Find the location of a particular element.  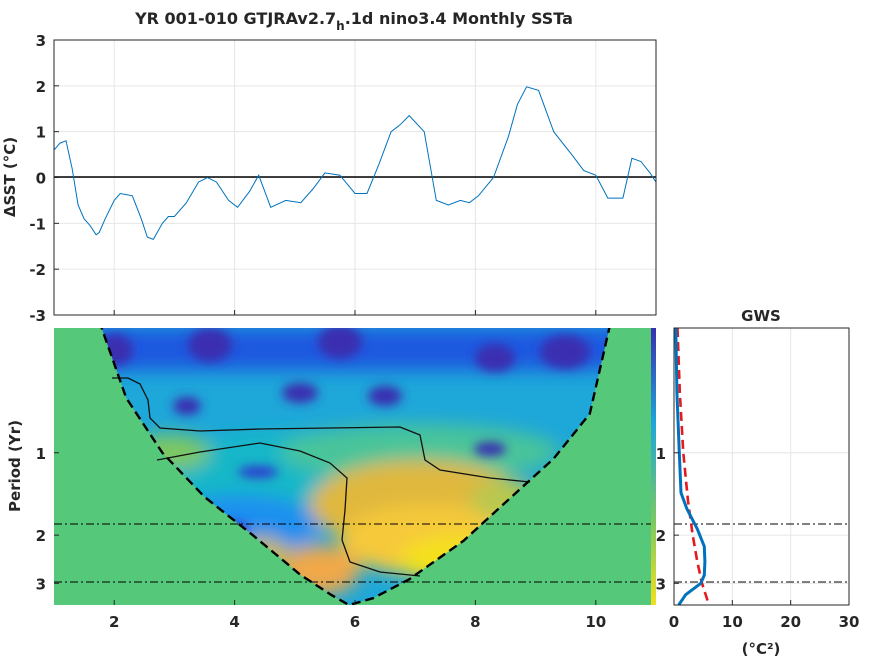

x-tick-label: 4 is located at coordinates (234, 622).